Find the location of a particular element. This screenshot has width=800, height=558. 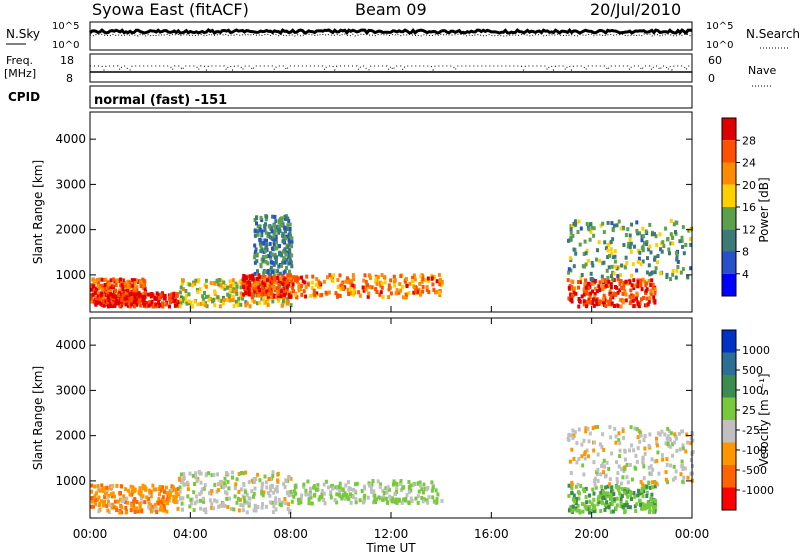

colorbar-tick-label: -500 is located at coordinates (754, 470).